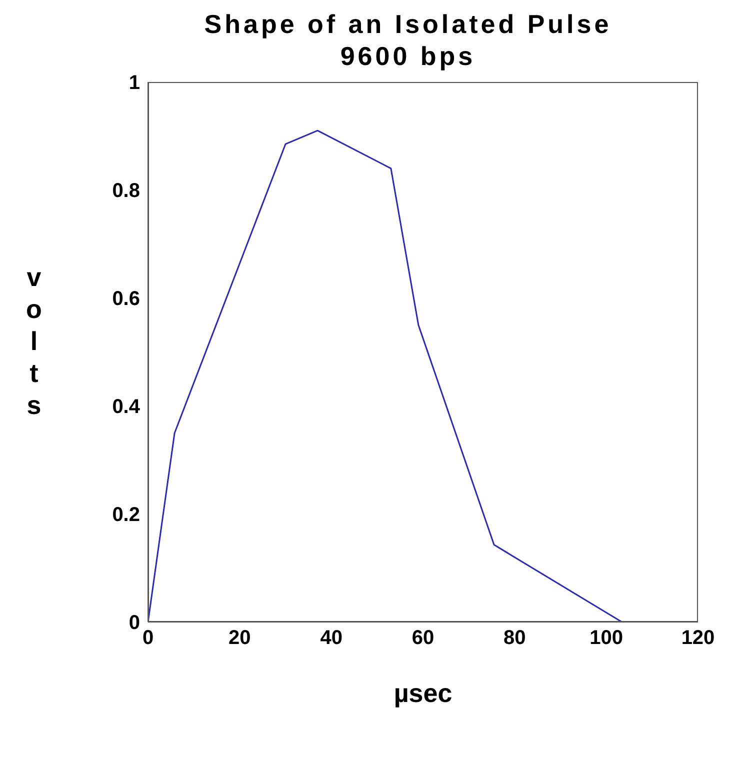 The image size is (733, 761). I want to click on x-tick-label: 60, so click(423, 638).